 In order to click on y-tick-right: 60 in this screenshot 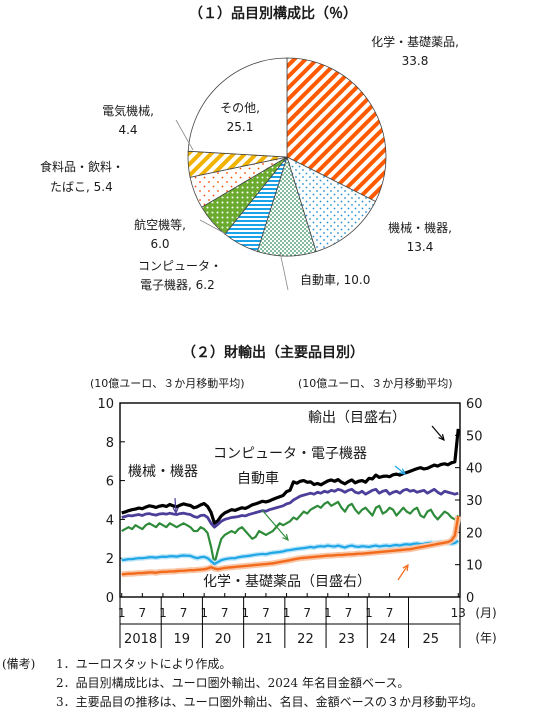, I will do `click(474, 404)`.